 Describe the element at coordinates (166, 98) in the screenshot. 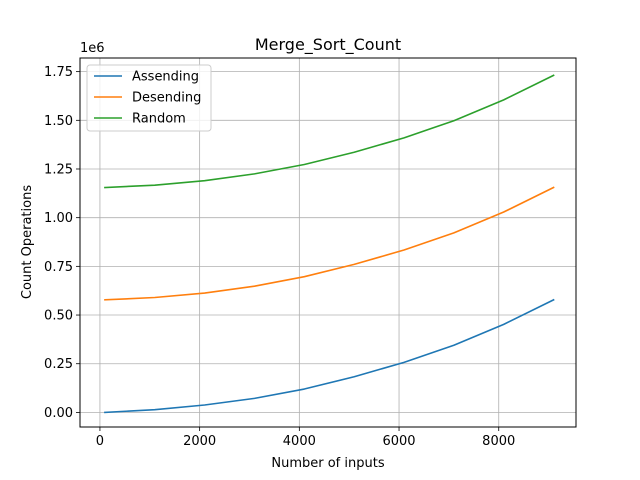

I see `legend-label-desending: Desending` at that location.